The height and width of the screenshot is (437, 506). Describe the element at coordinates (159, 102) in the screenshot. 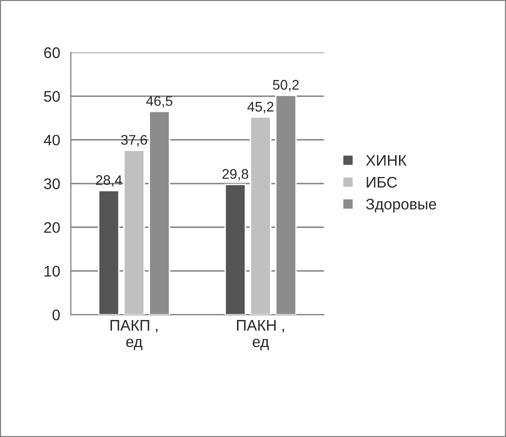

I see `data-label: 46,5` at that location.